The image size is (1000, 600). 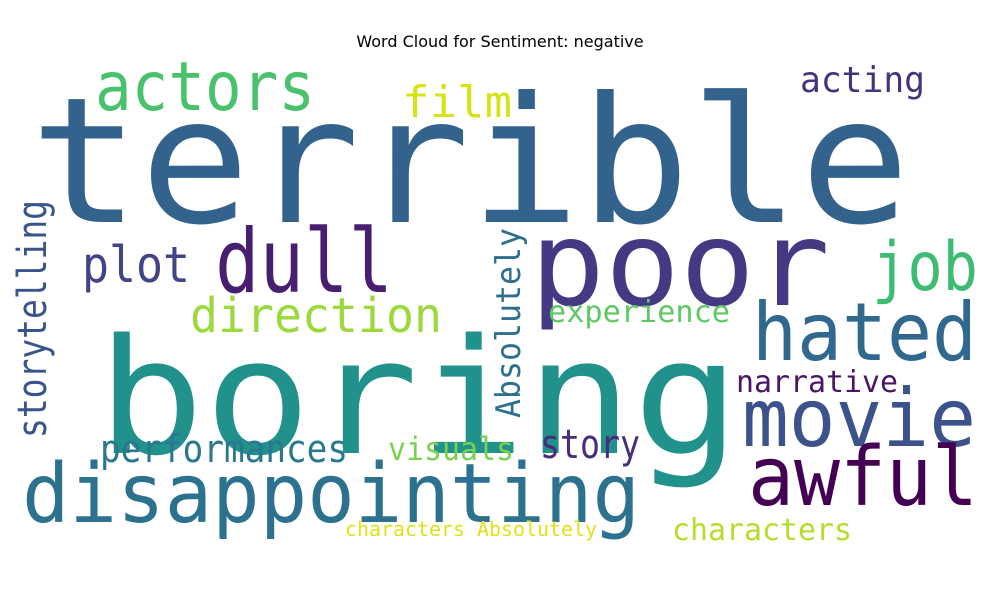 What do you see at coordinates (590, 445) in the screenshot?
I see `word-story: story` at bounding box center [590, 445].